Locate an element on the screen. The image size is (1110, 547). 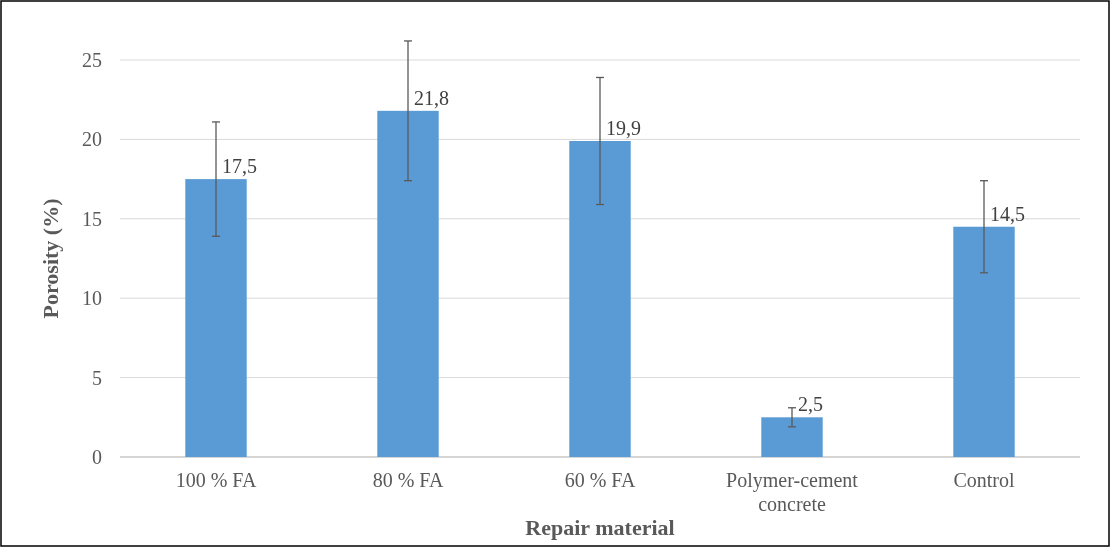
data-label: 2,5 is located at coordinates (810, 404).